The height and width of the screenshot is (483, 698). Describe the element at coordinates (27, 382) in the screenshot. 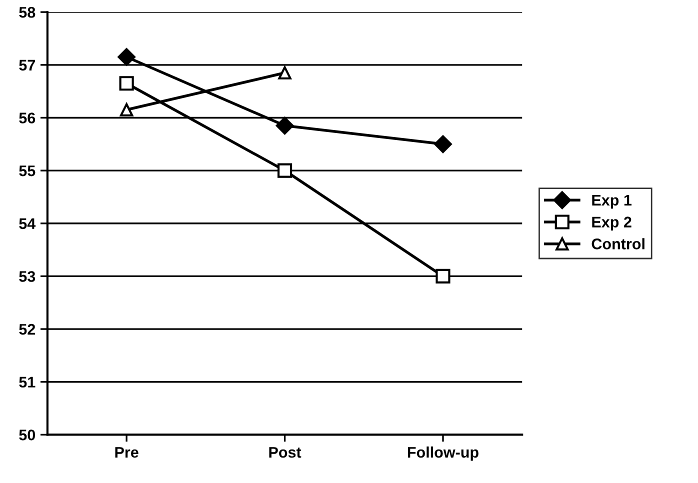

I see `y-tick-label: 51` at that location.